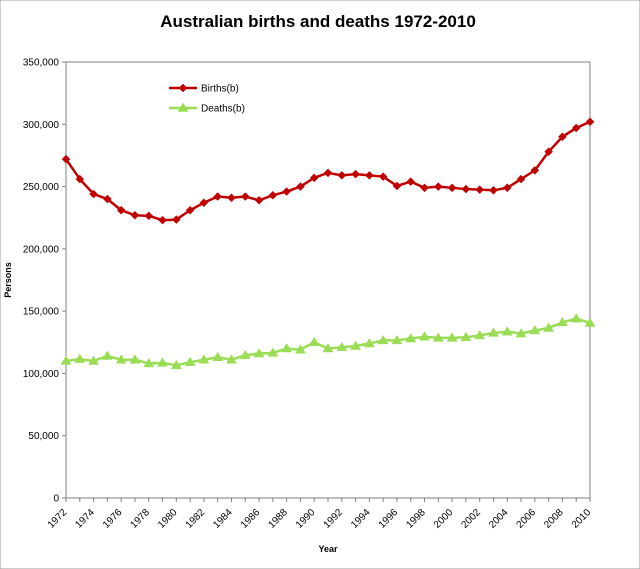 The width and height of the screenshot is (640, 569). What do you see at coordinates (223, 109) in the screenshot?
I see `legend-label: Deaths(b)` at bounding box center [223, 109].